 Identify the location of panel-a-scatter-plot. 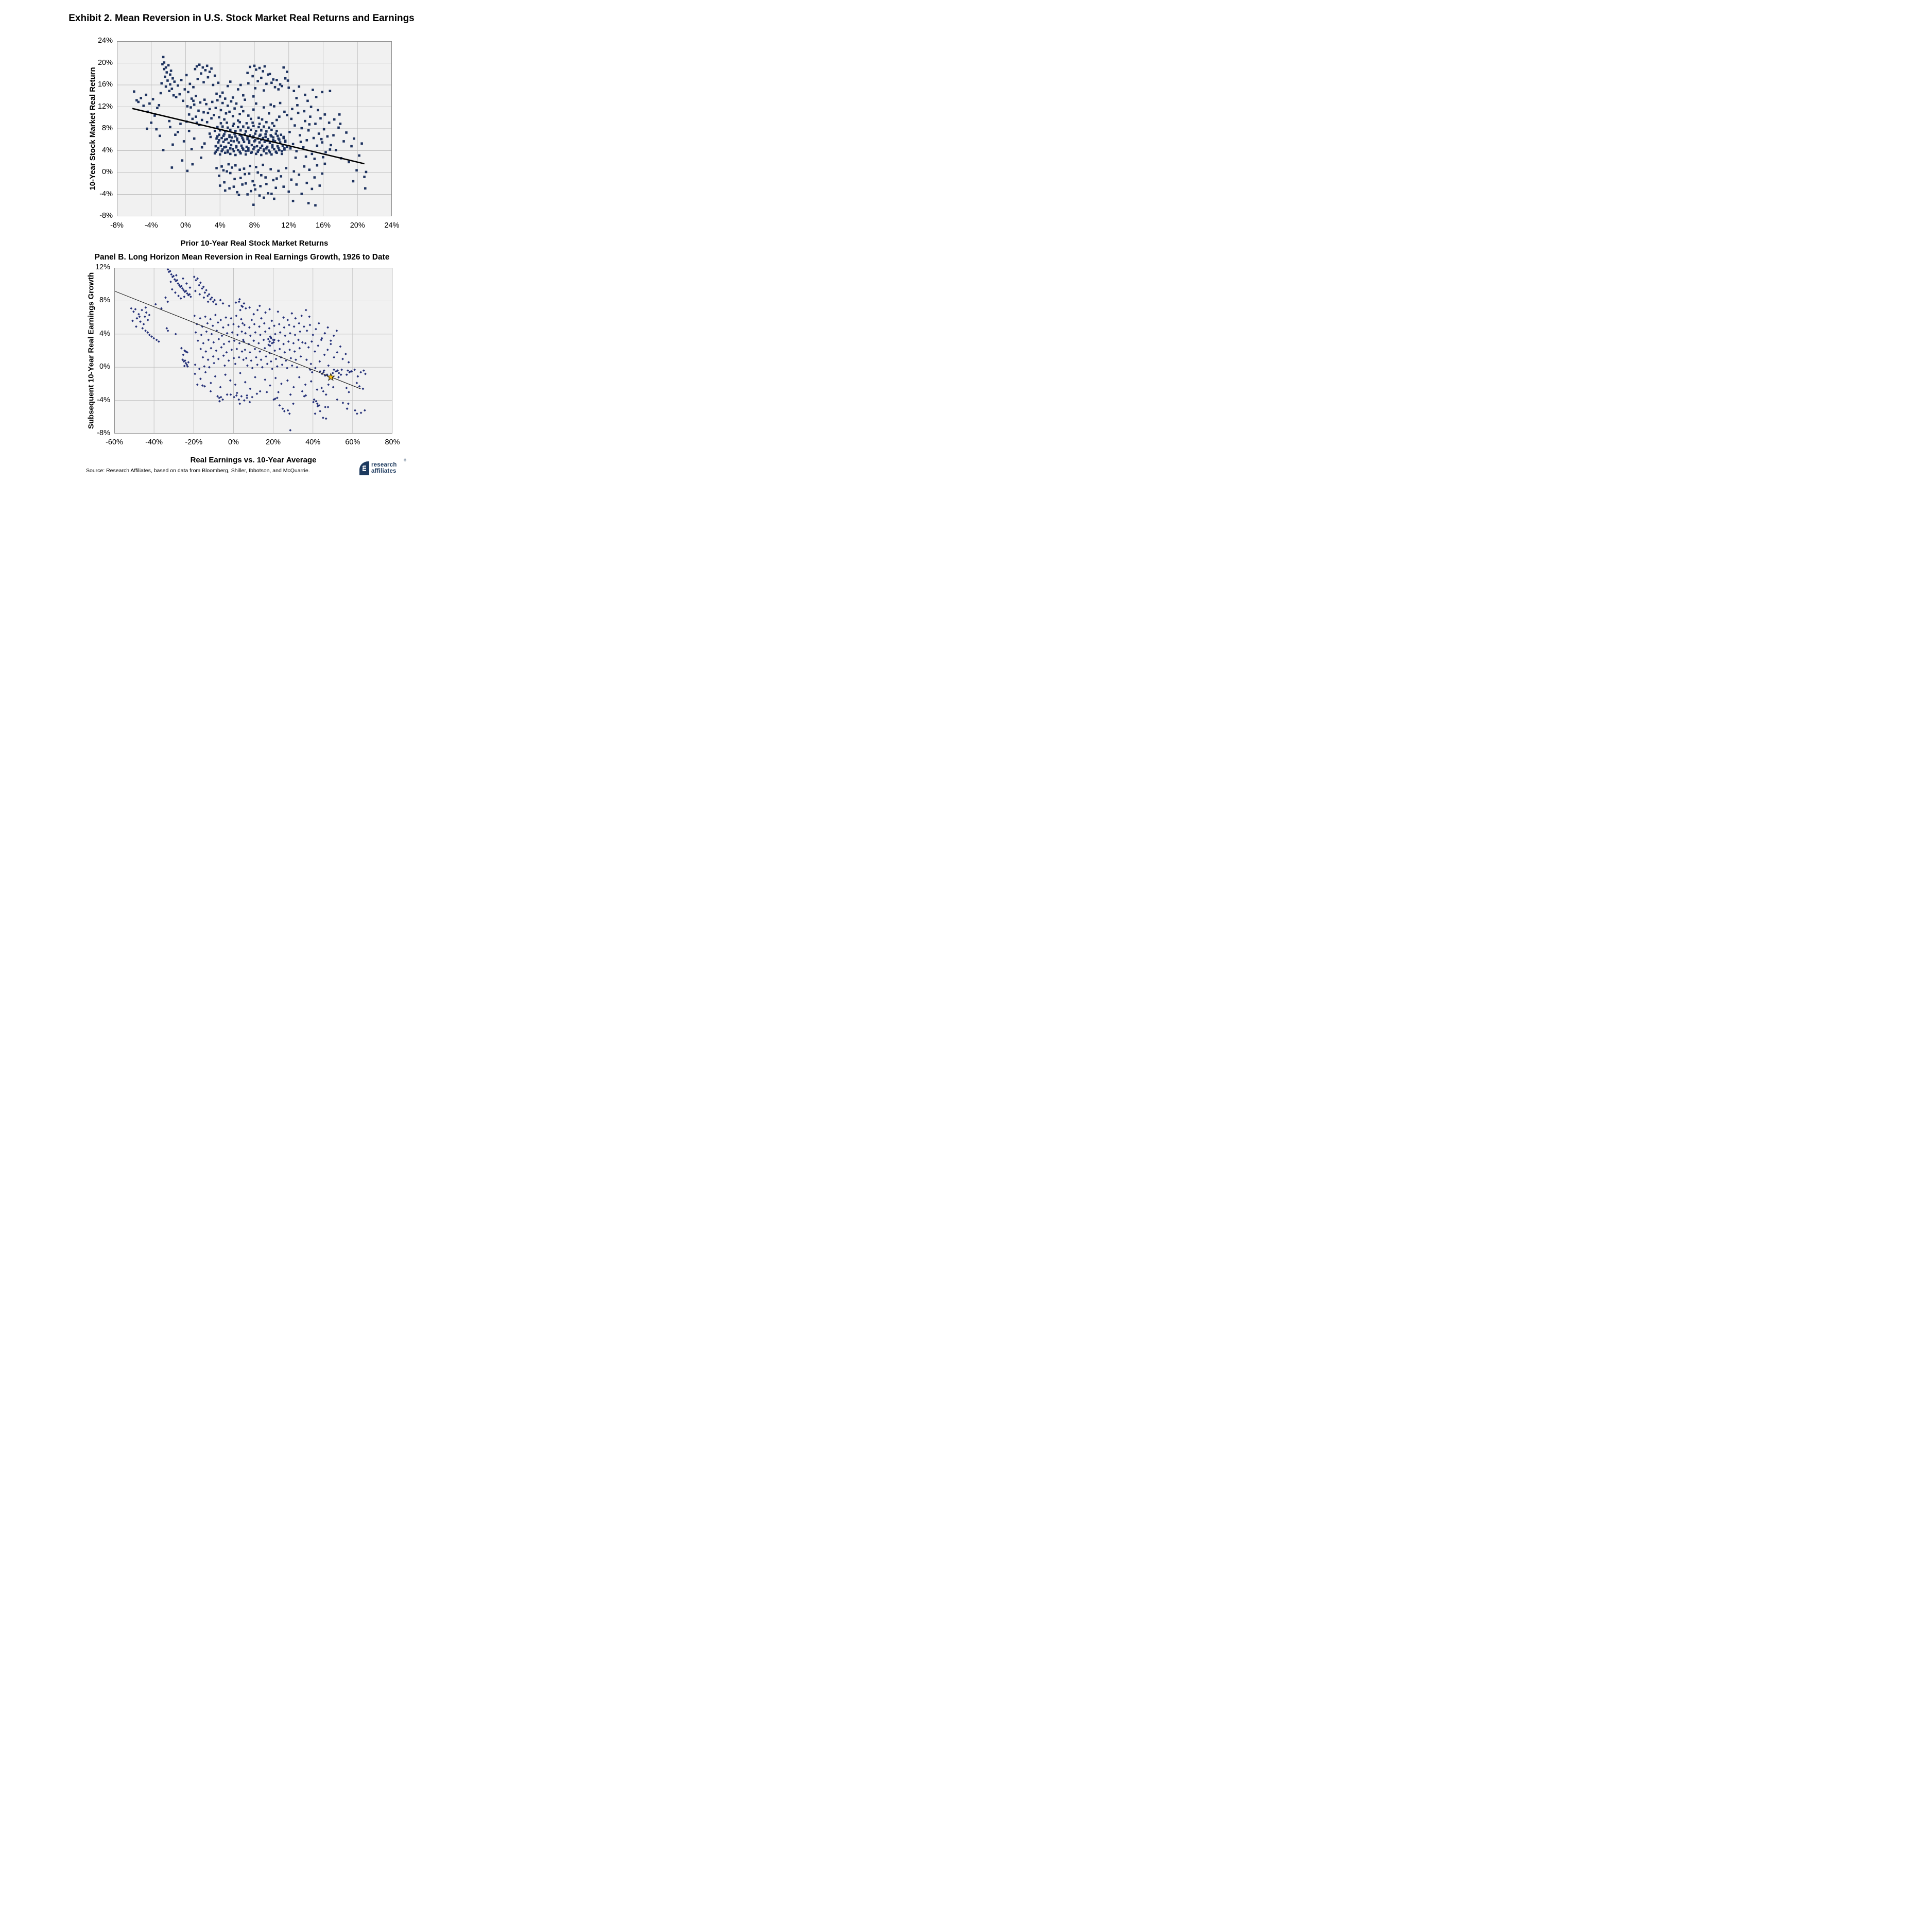
(255, 128).